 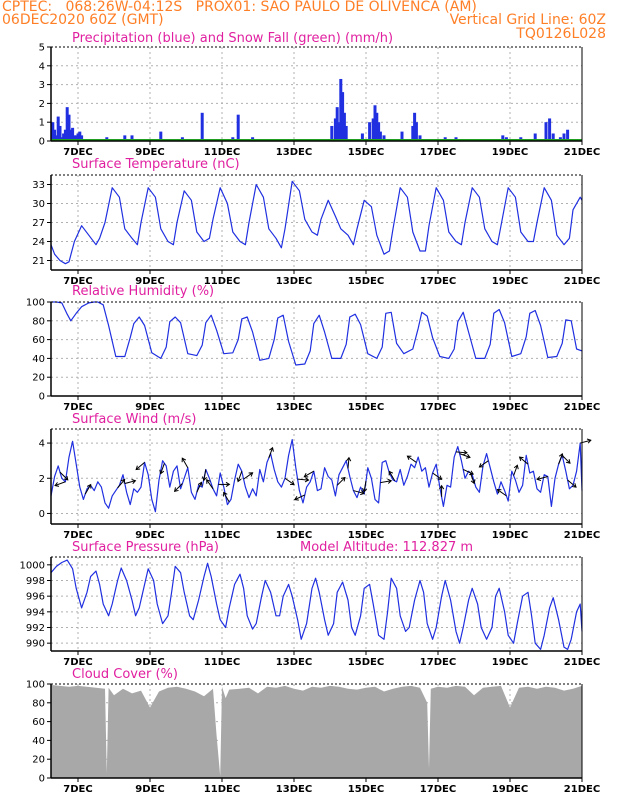 What do you see at coordinates (35, 685) in the screenshot?
I see `cloud-ytick-label: 100` at bounding box center [35, 685].